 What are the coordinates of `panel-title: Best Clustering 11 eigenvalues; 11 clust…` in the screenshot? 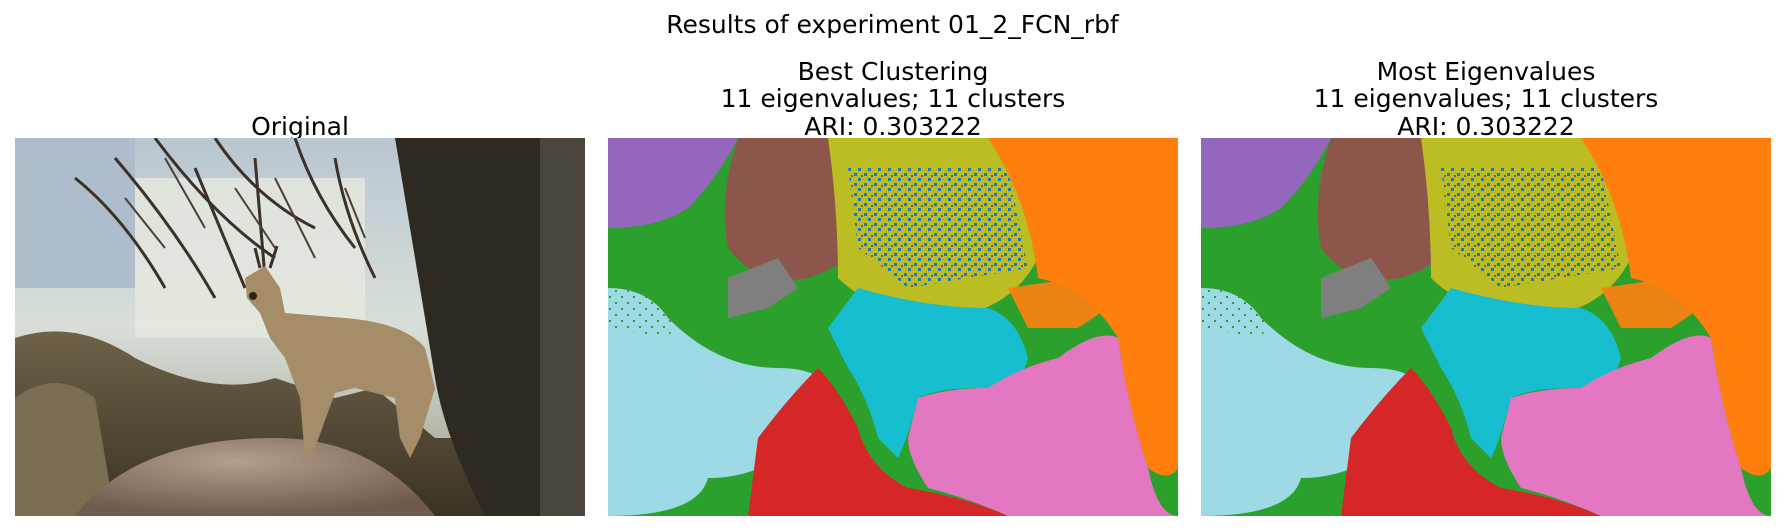 It's located at (893, 98).